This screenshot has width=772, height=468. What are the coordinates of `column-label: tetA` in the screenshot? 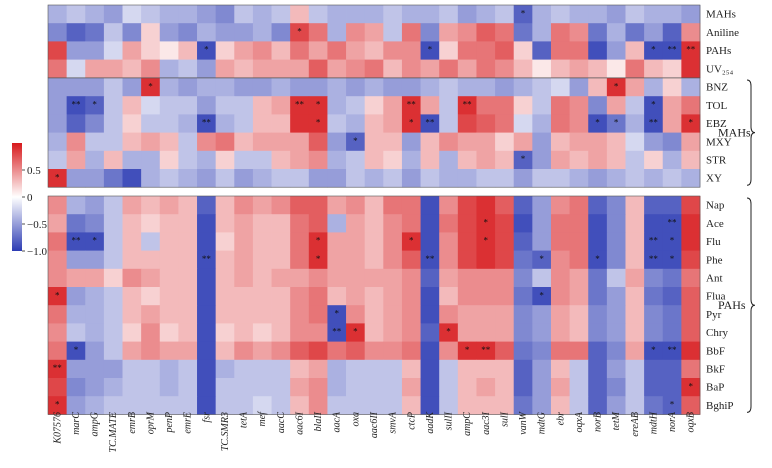 It's located at (244, 419).